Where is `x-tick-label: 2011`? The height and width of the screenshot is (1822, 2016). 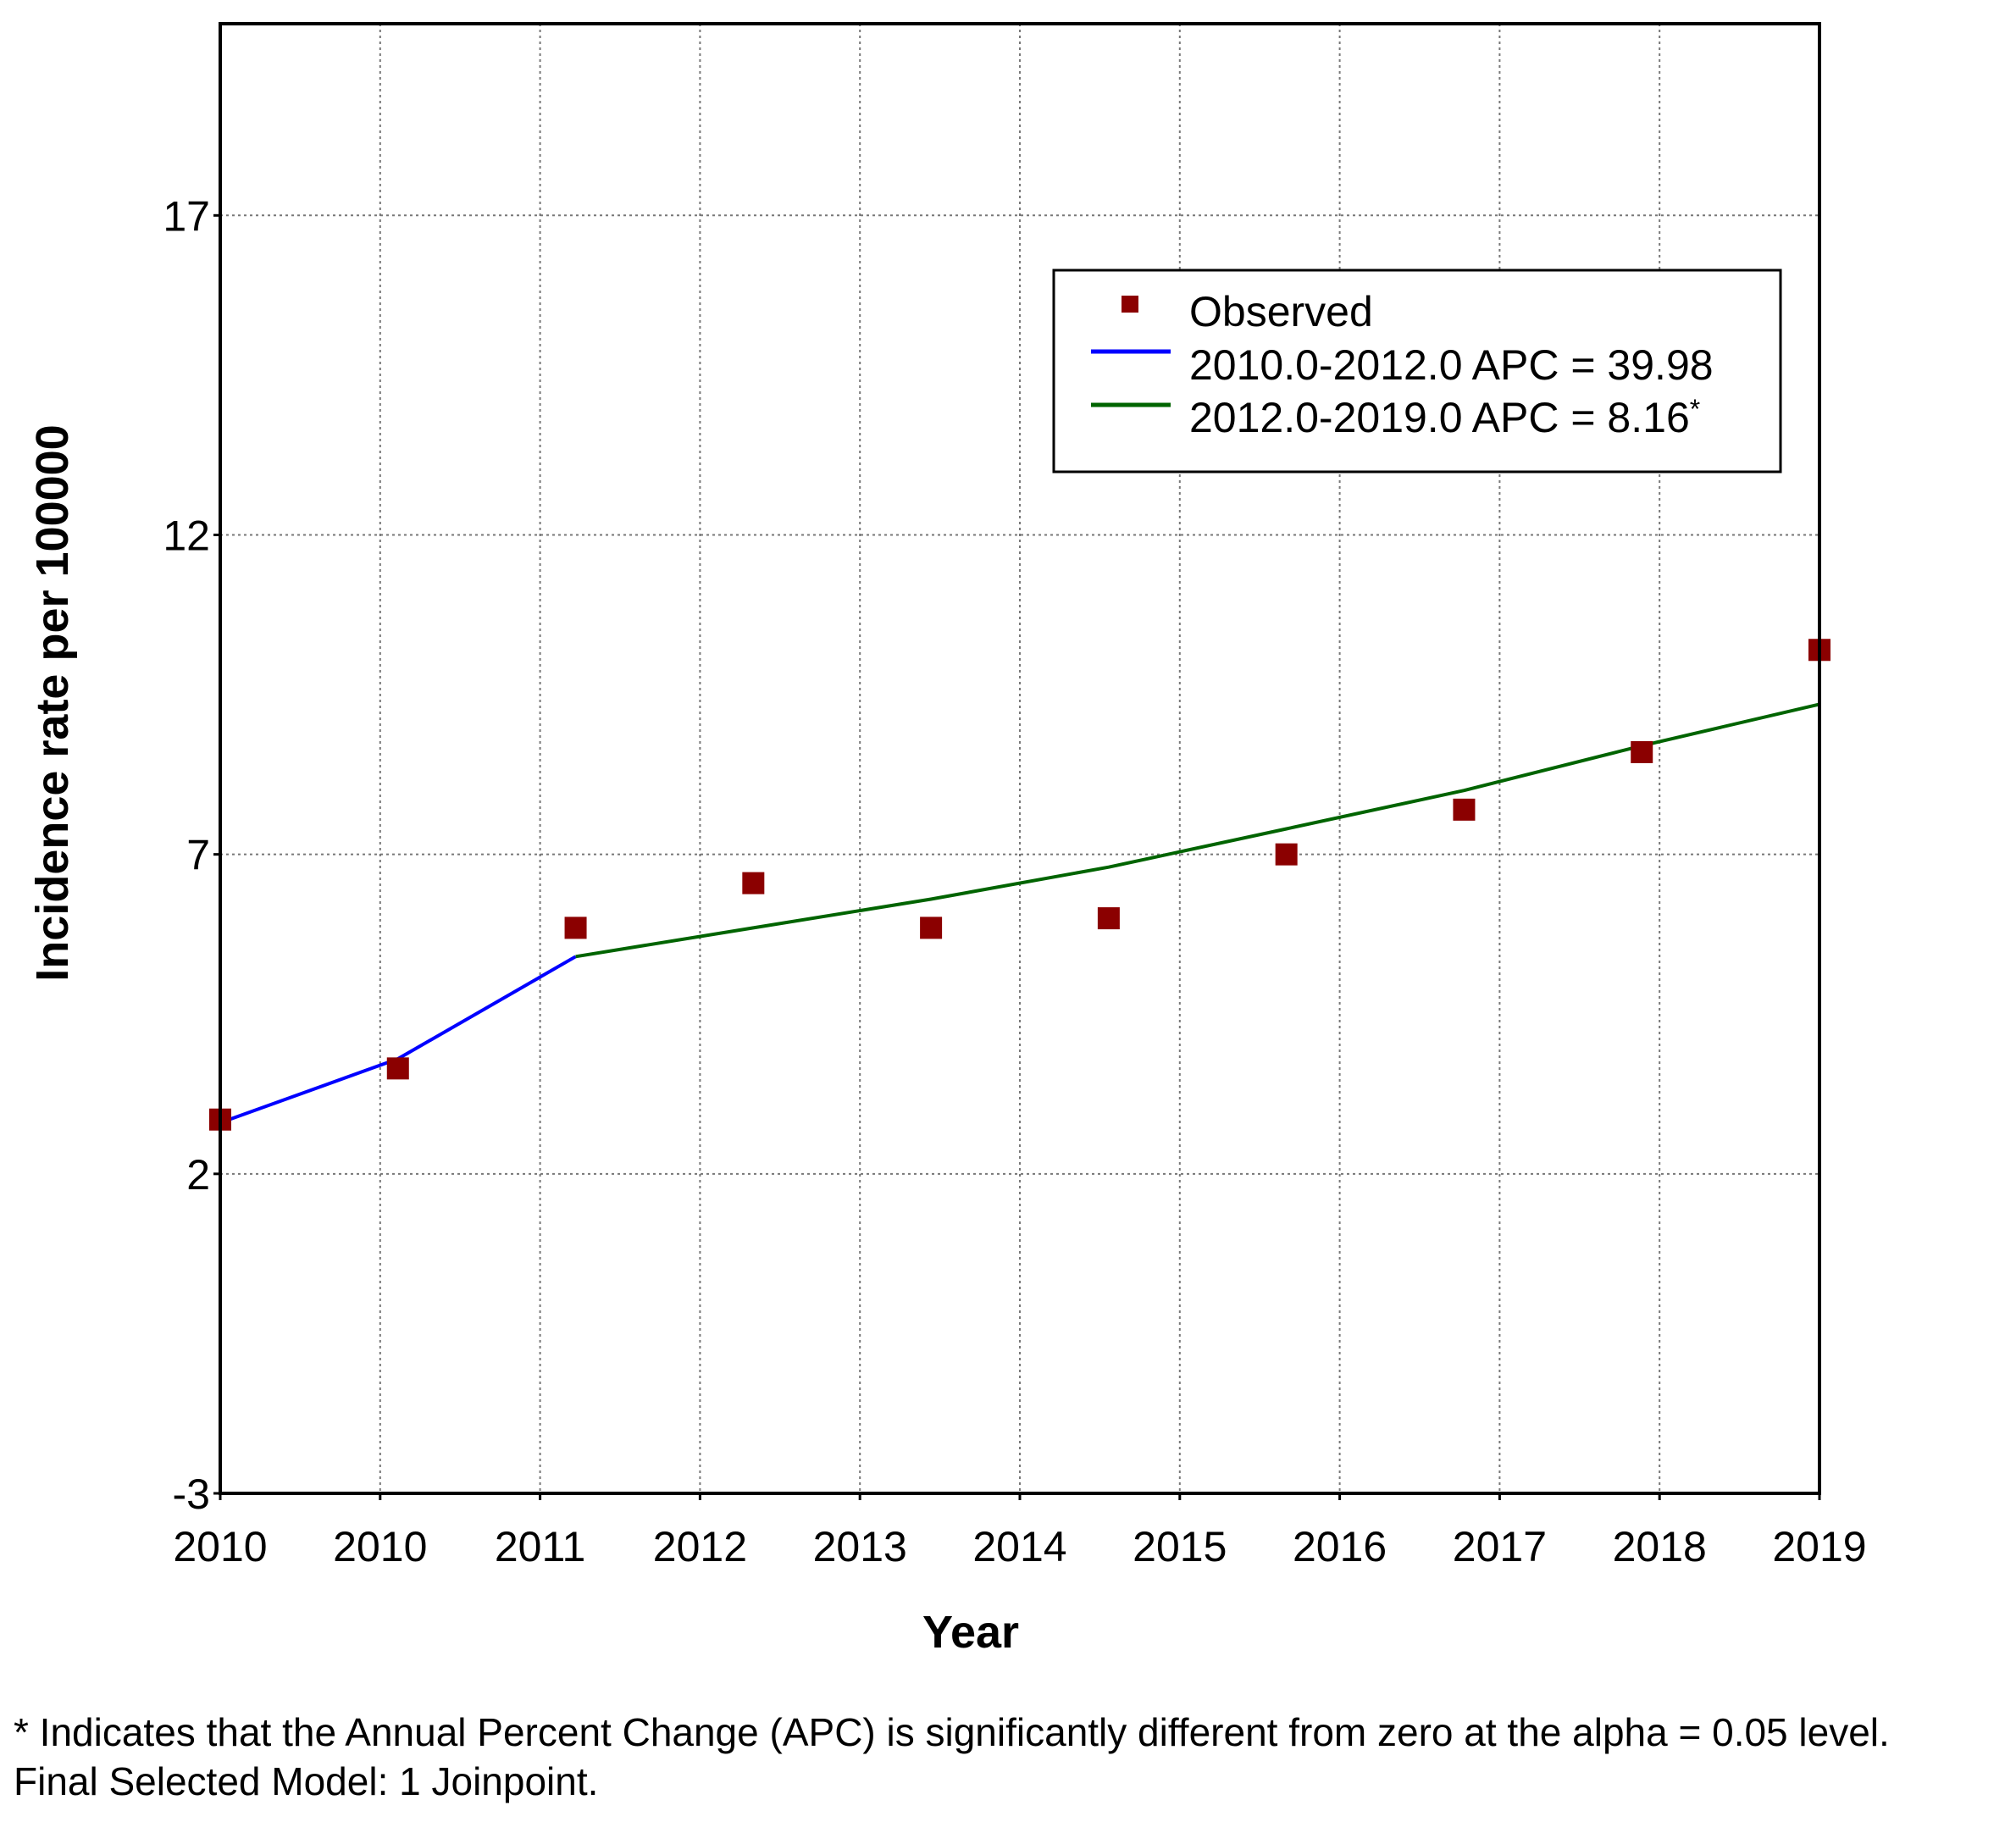 x-tick-label: 2011 is located at coordinates (540, 1546).